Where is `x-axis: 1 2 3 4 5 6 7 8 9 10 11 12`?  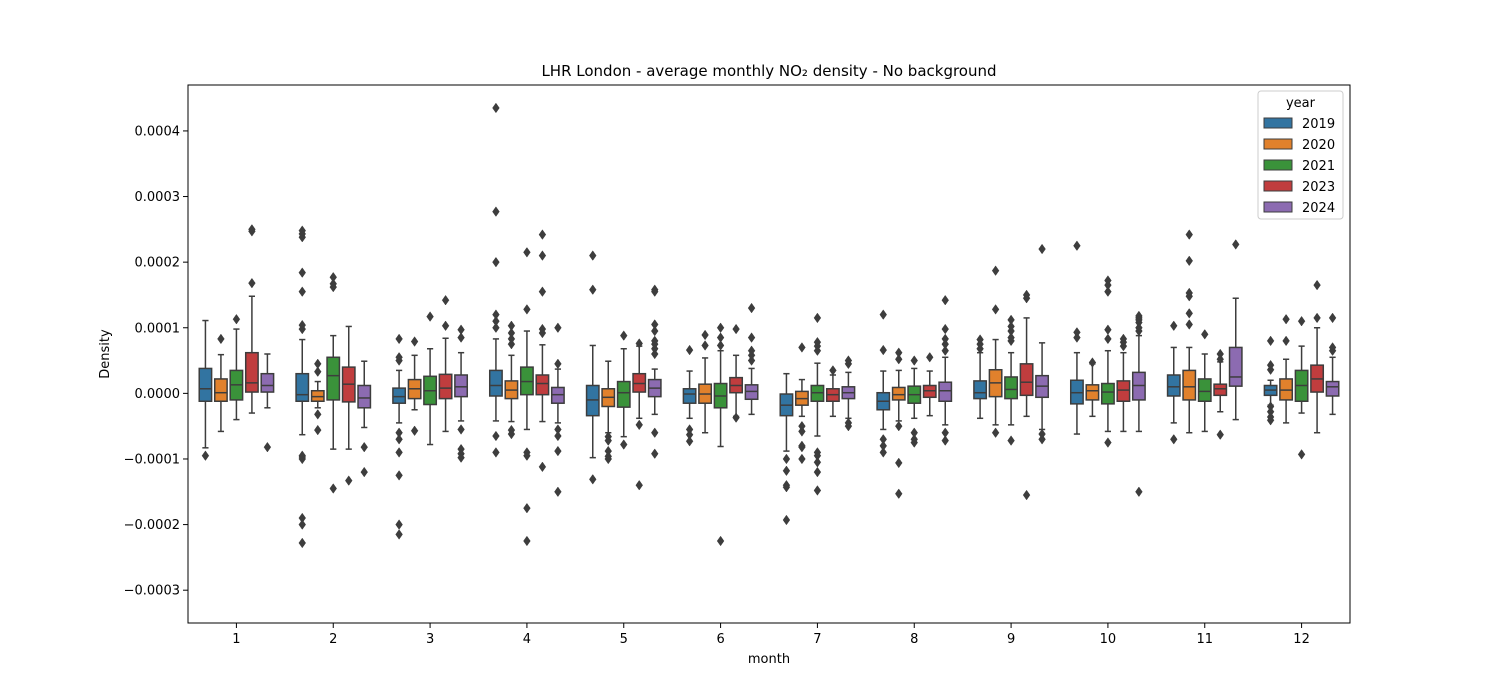 x-axis: 1 2 3 4 5 6 7 8 9 10 11 12 is located at coordinates (771, 635).